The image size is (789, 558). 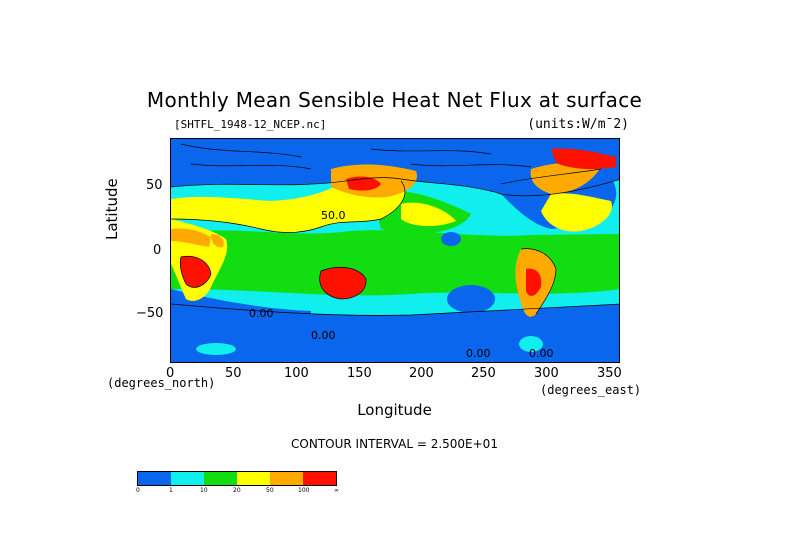 I want to click on x-axis-unit: (degrees_east), so click(x=591, y=390).